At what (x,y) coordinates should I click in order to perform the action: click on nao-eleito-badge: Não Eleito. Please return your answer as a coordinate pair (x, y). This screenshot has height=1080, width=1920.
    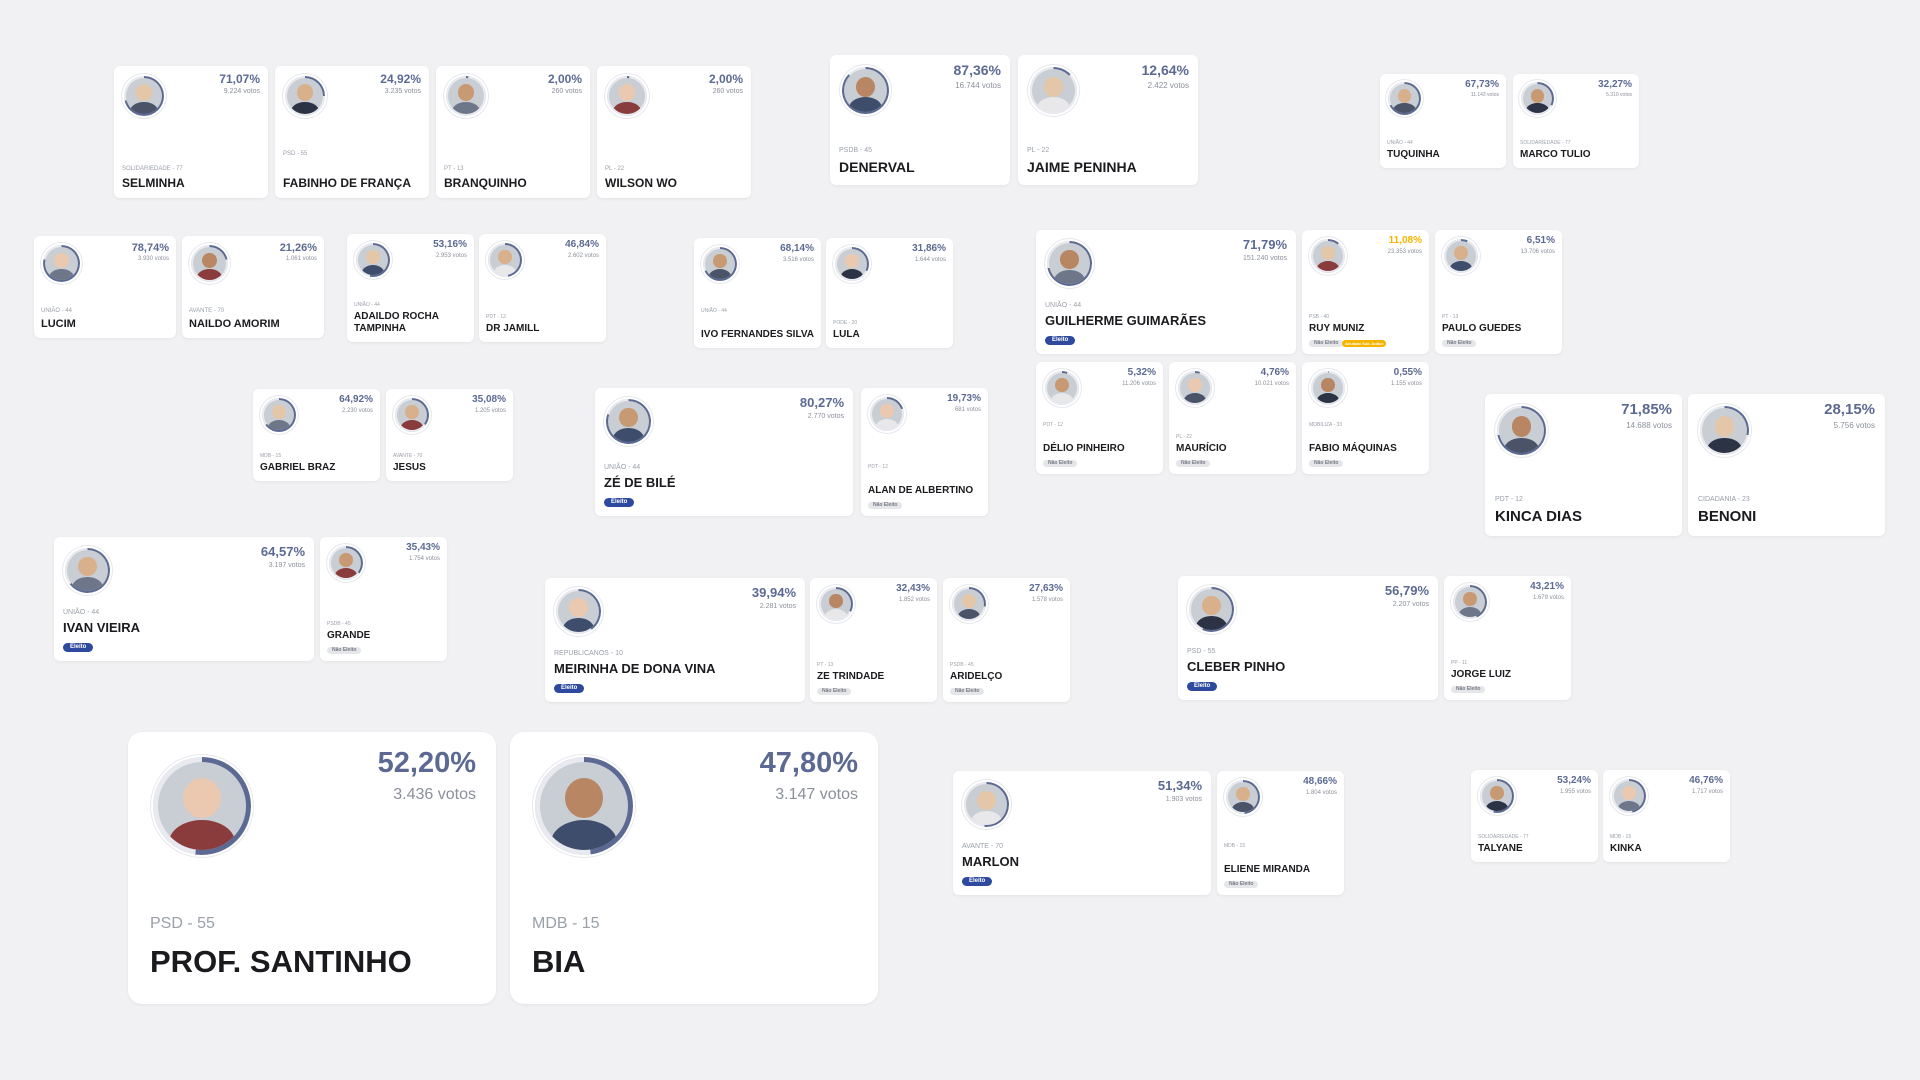
    Looking at the image, I should click on (1468, 689).